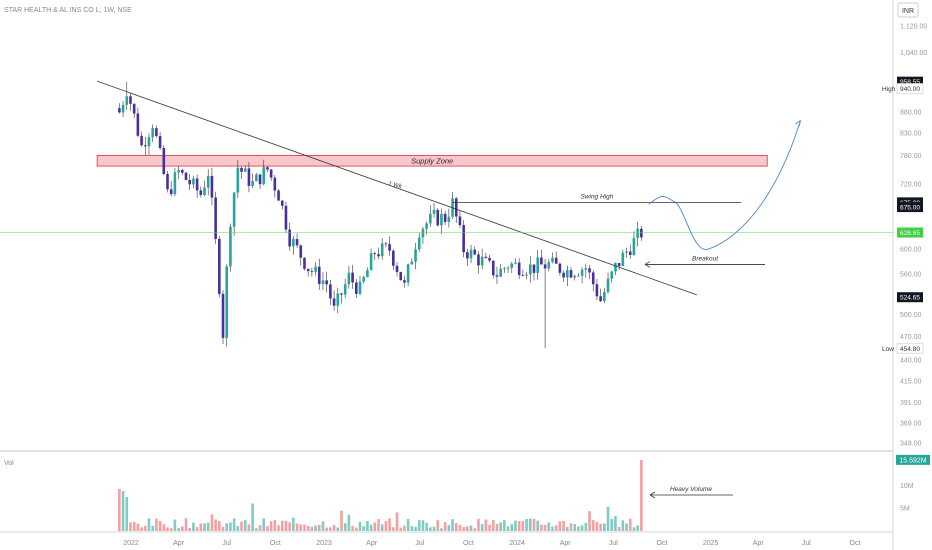 Image resolution: width=932 pixels, height=550 pixels. I want to click on time-tick-label: Oct, so click(662, 543).